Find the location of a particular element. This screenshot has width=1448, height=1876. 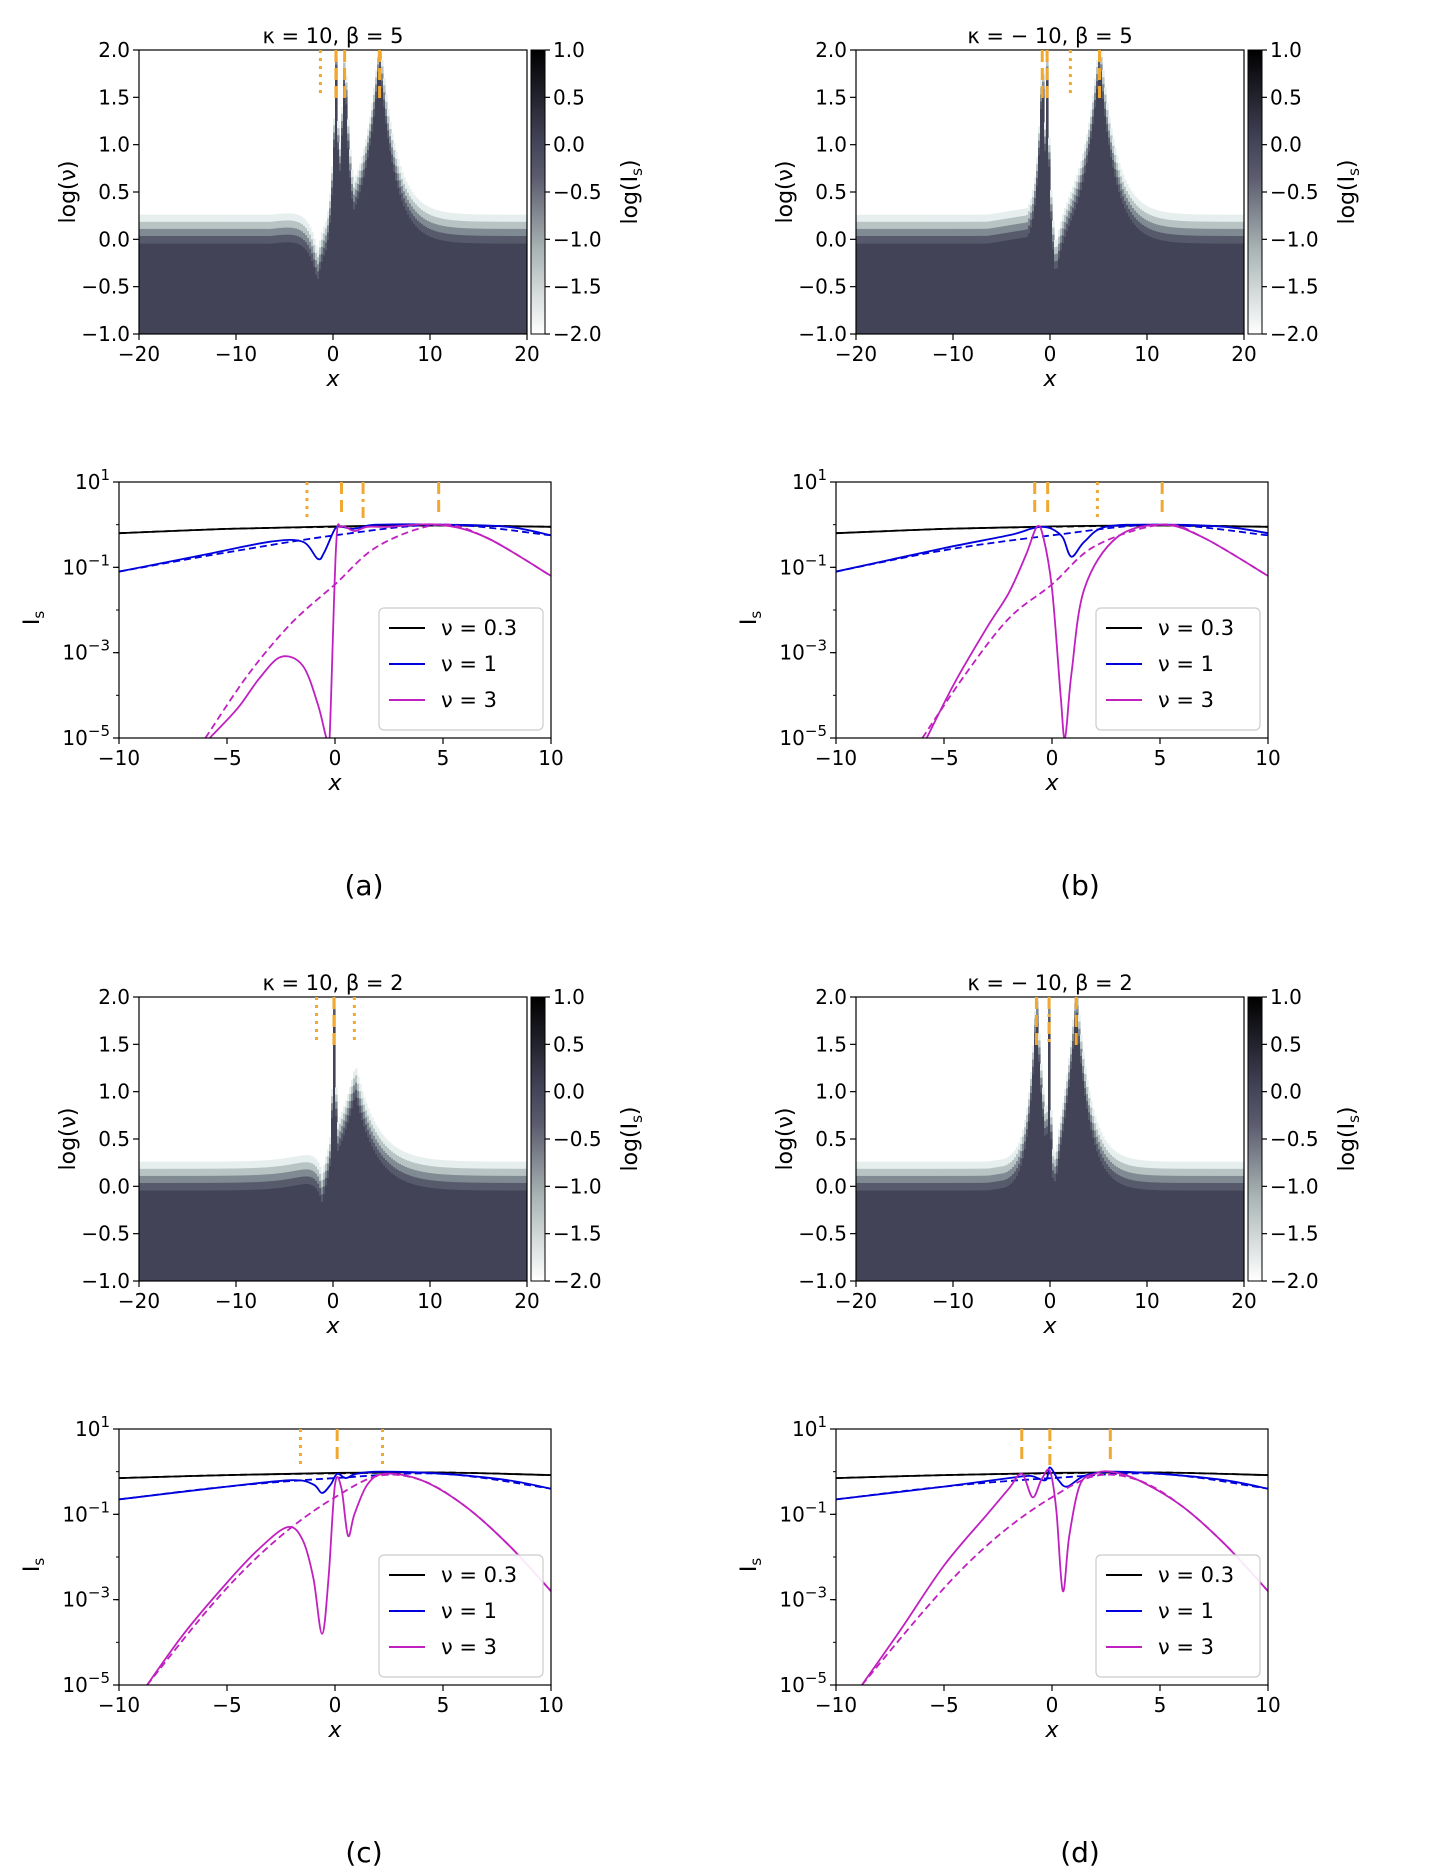

x-tick-label: −10 is located at coordinates (236, 1301).